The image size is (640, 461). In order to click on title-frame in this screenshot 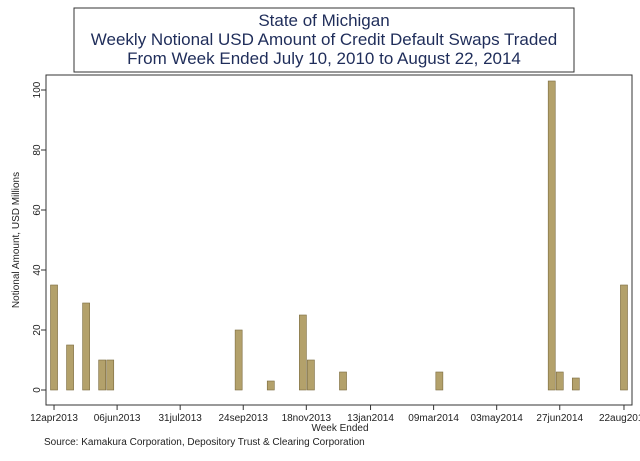, I will do `click(324, 40)`.